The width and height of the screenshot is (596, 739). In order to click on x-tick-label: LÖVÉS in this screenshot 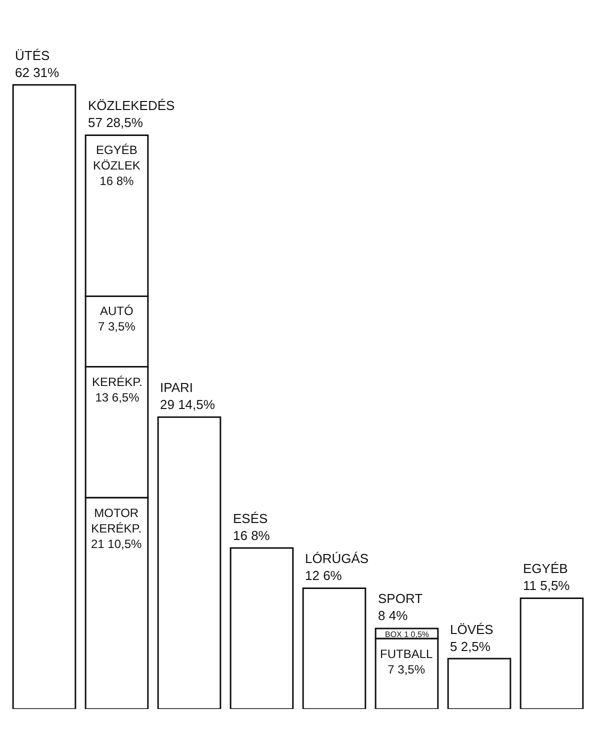, I will do `click(472, 629)`.